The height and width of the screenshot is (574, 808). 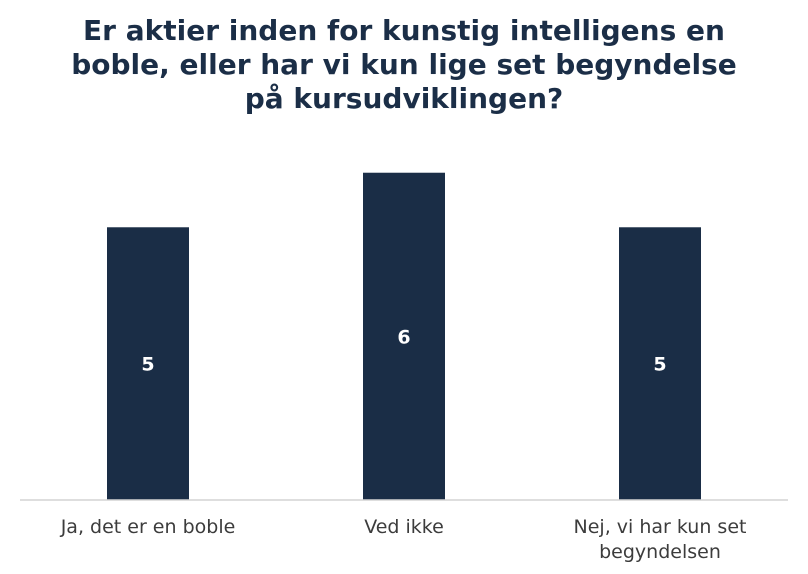 What do you see at coordinates (148, 527) in the screenshot?
I see `category-label-1: Ja, det er en boble` at bounding box center [148, 527].